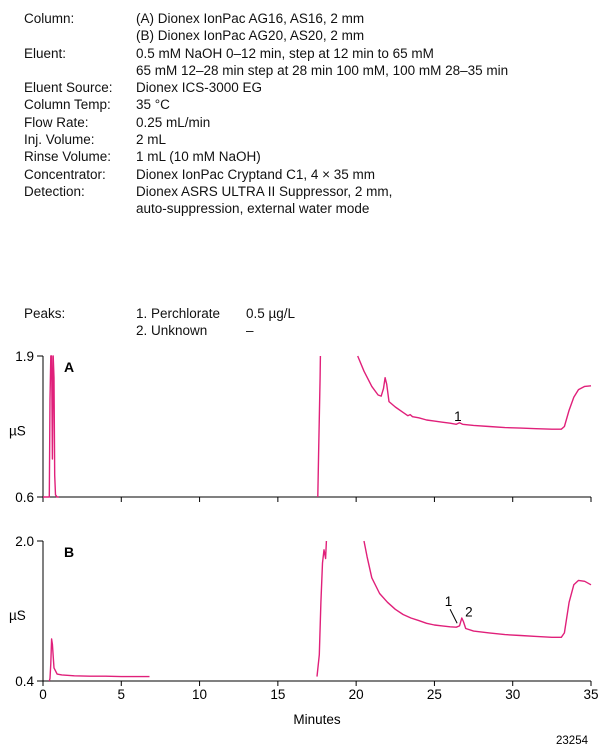  Describe the element at coordinates (59, 140) in the screenshot. I see `condition-label: Inj. Volume:` at that location.